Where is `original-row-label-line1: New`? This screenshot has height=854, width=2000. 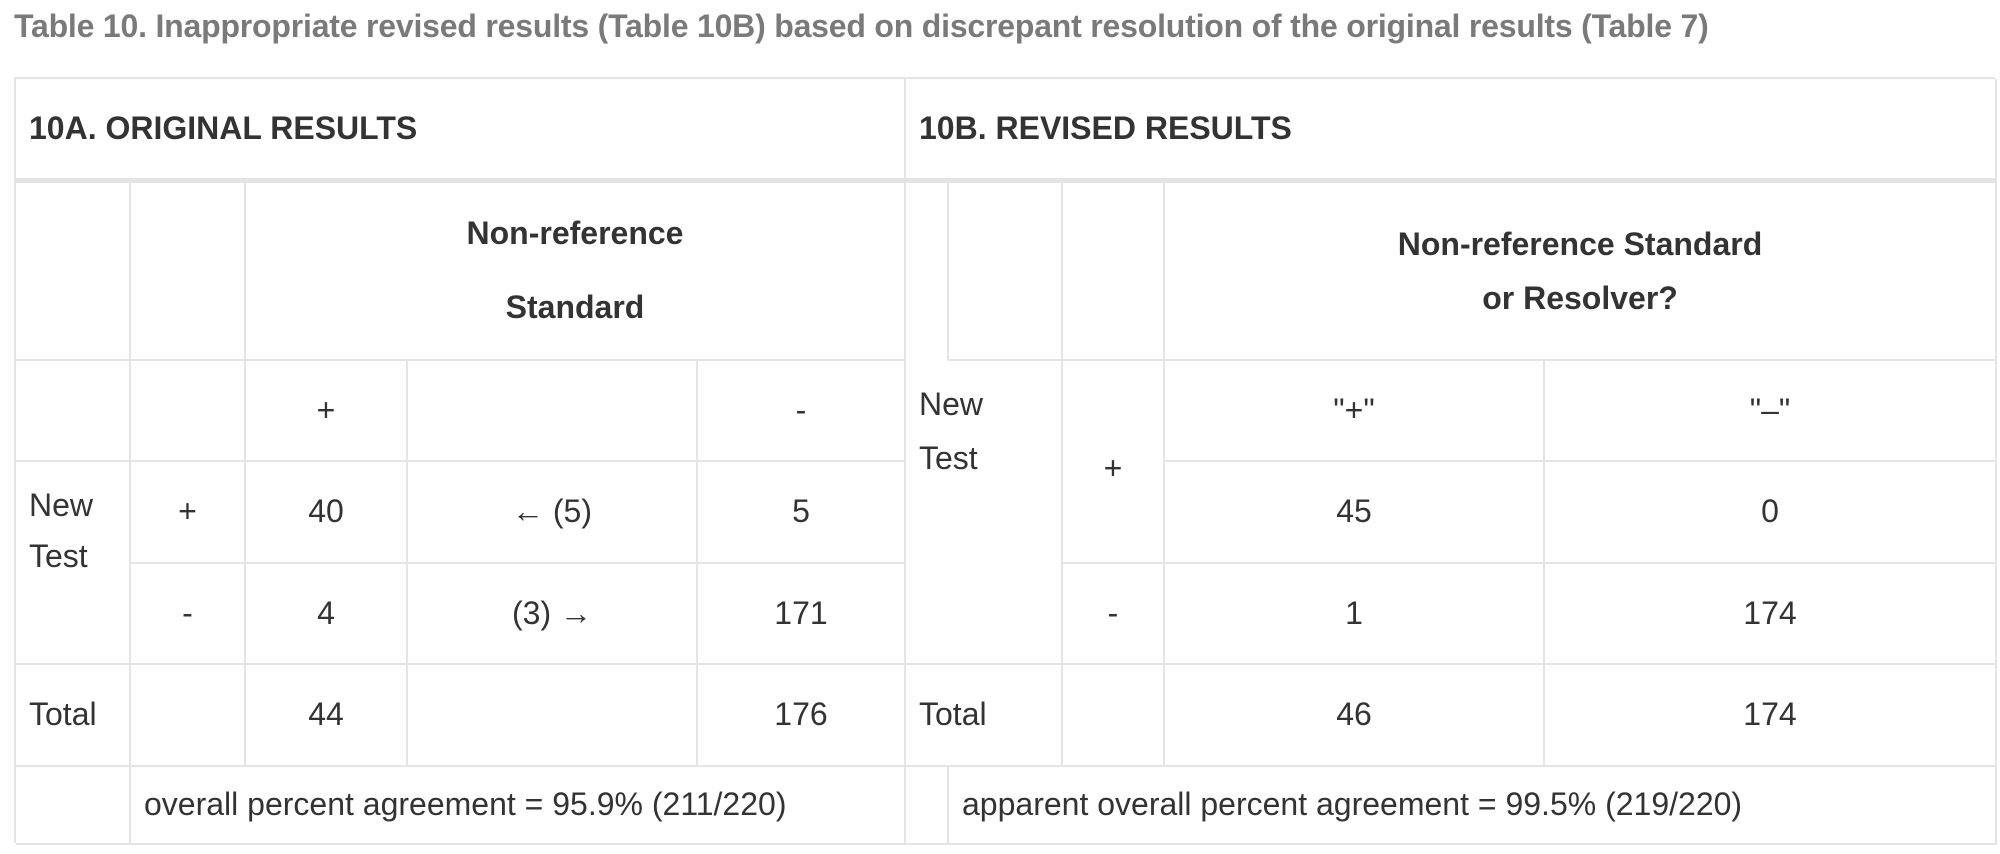 original-row-label-line1: New is located at coordinates (61, 505).